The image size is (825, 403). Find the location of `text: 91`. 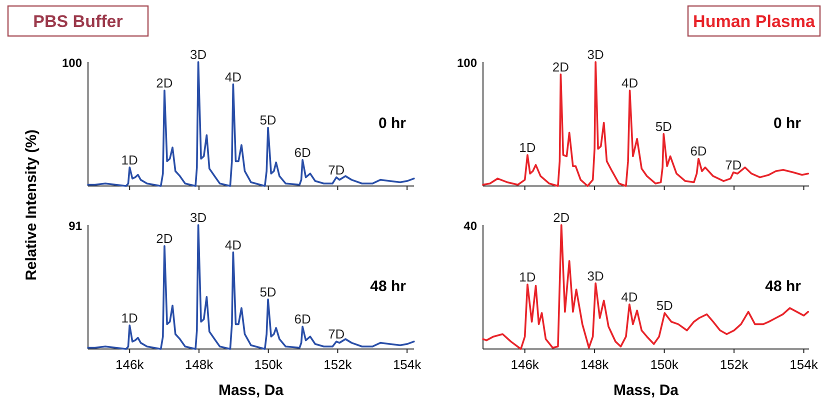

text: 91 is located at coordinates (75, 226).